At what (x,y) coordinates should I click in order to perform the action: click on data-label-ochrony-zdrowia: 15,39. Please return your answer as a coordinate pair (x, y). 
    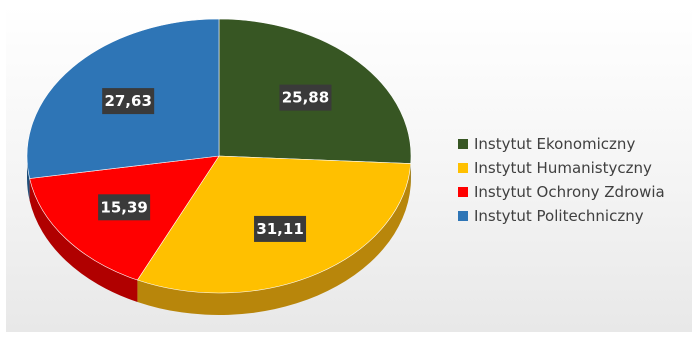
    Looking at the image, I should click on (124, 207).